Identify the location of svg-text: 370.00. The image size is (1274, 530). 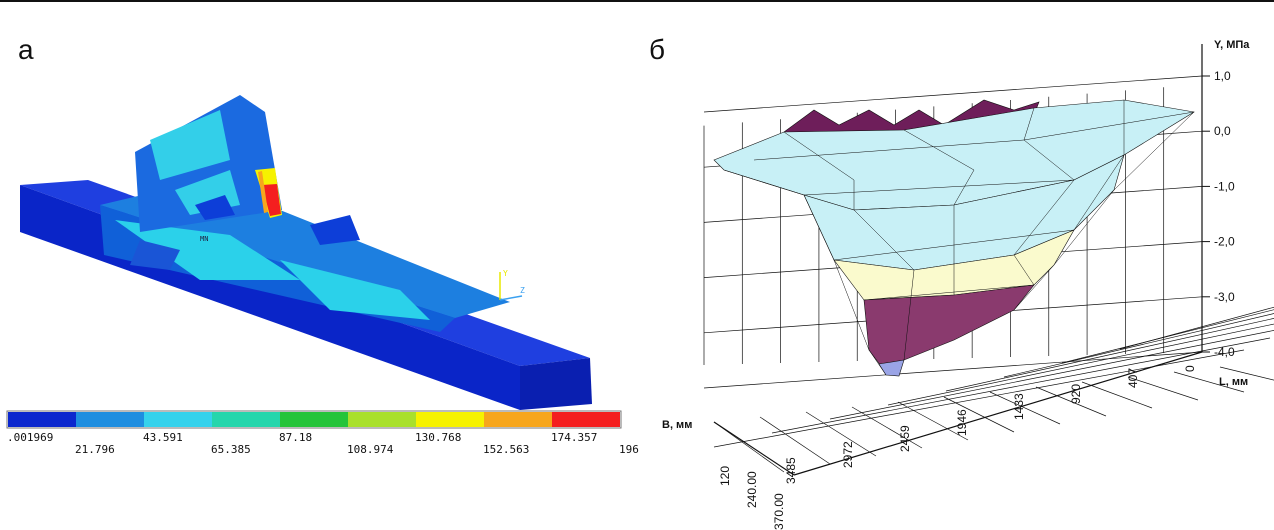
(779, 511).